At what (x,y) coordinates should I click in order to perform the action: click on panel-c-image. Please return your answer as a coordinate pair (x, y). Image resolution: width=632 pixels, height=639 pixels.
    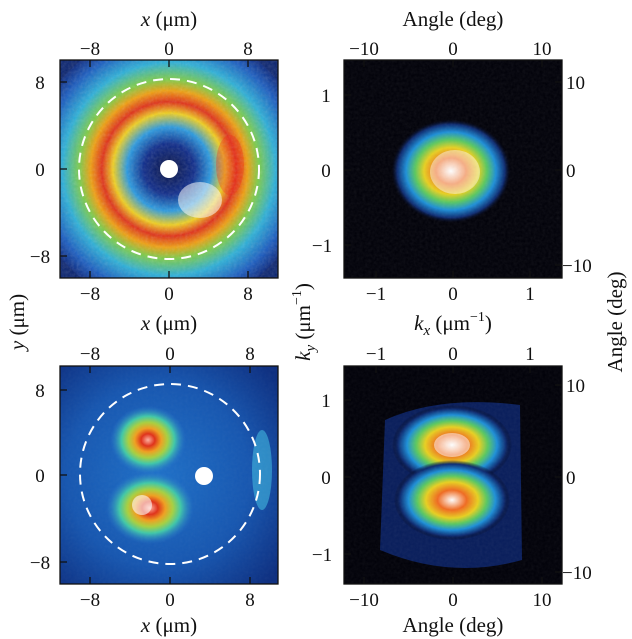
    Looking at the image, I should click on (169, 475).